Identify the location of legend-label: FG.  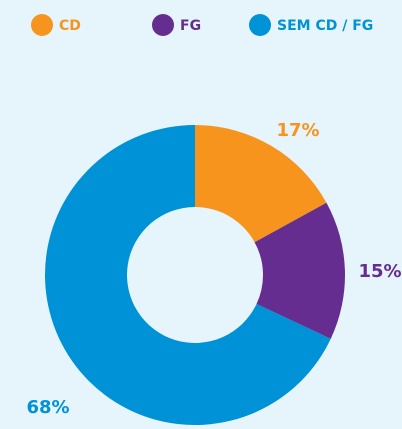
(190, 26).